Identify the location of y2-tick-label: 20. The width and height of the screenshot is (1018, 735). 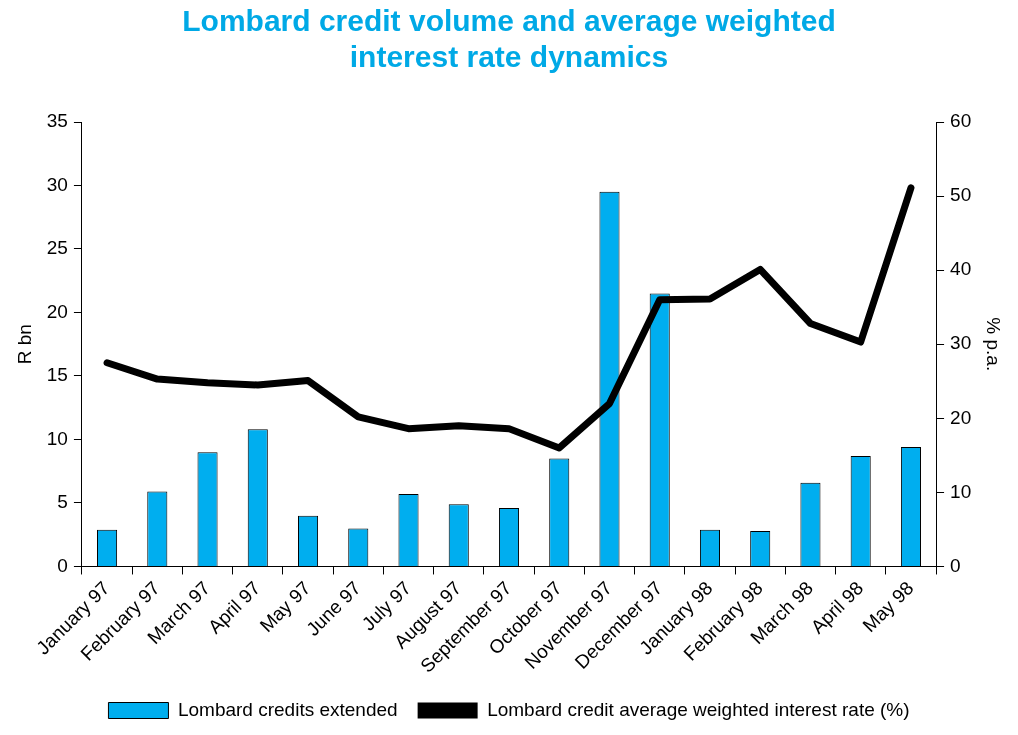
(961, 417).